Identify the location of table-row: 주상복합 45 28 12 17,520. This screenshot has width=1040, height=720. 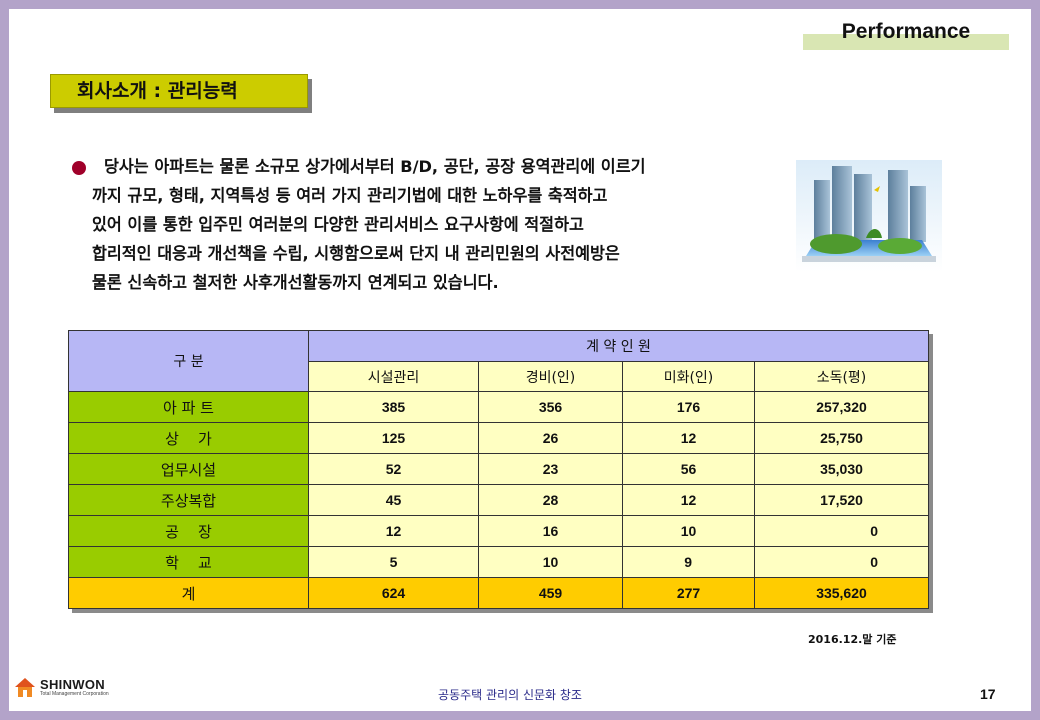
(498, 500).